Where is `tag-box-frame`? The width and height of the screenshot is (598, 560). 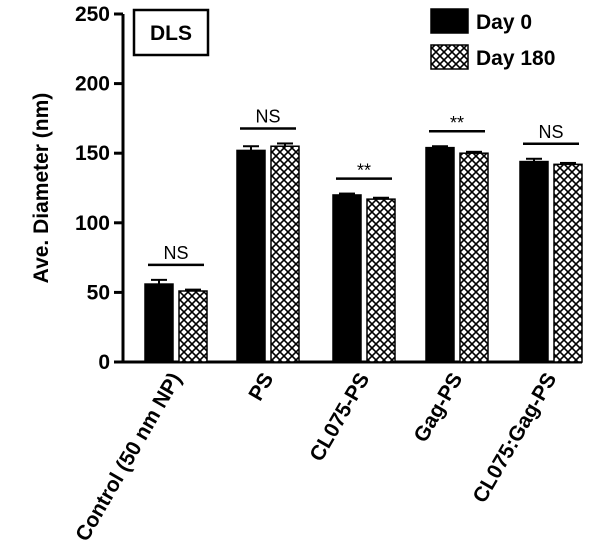
tag-box-frame is located at coordinates (171, 32).